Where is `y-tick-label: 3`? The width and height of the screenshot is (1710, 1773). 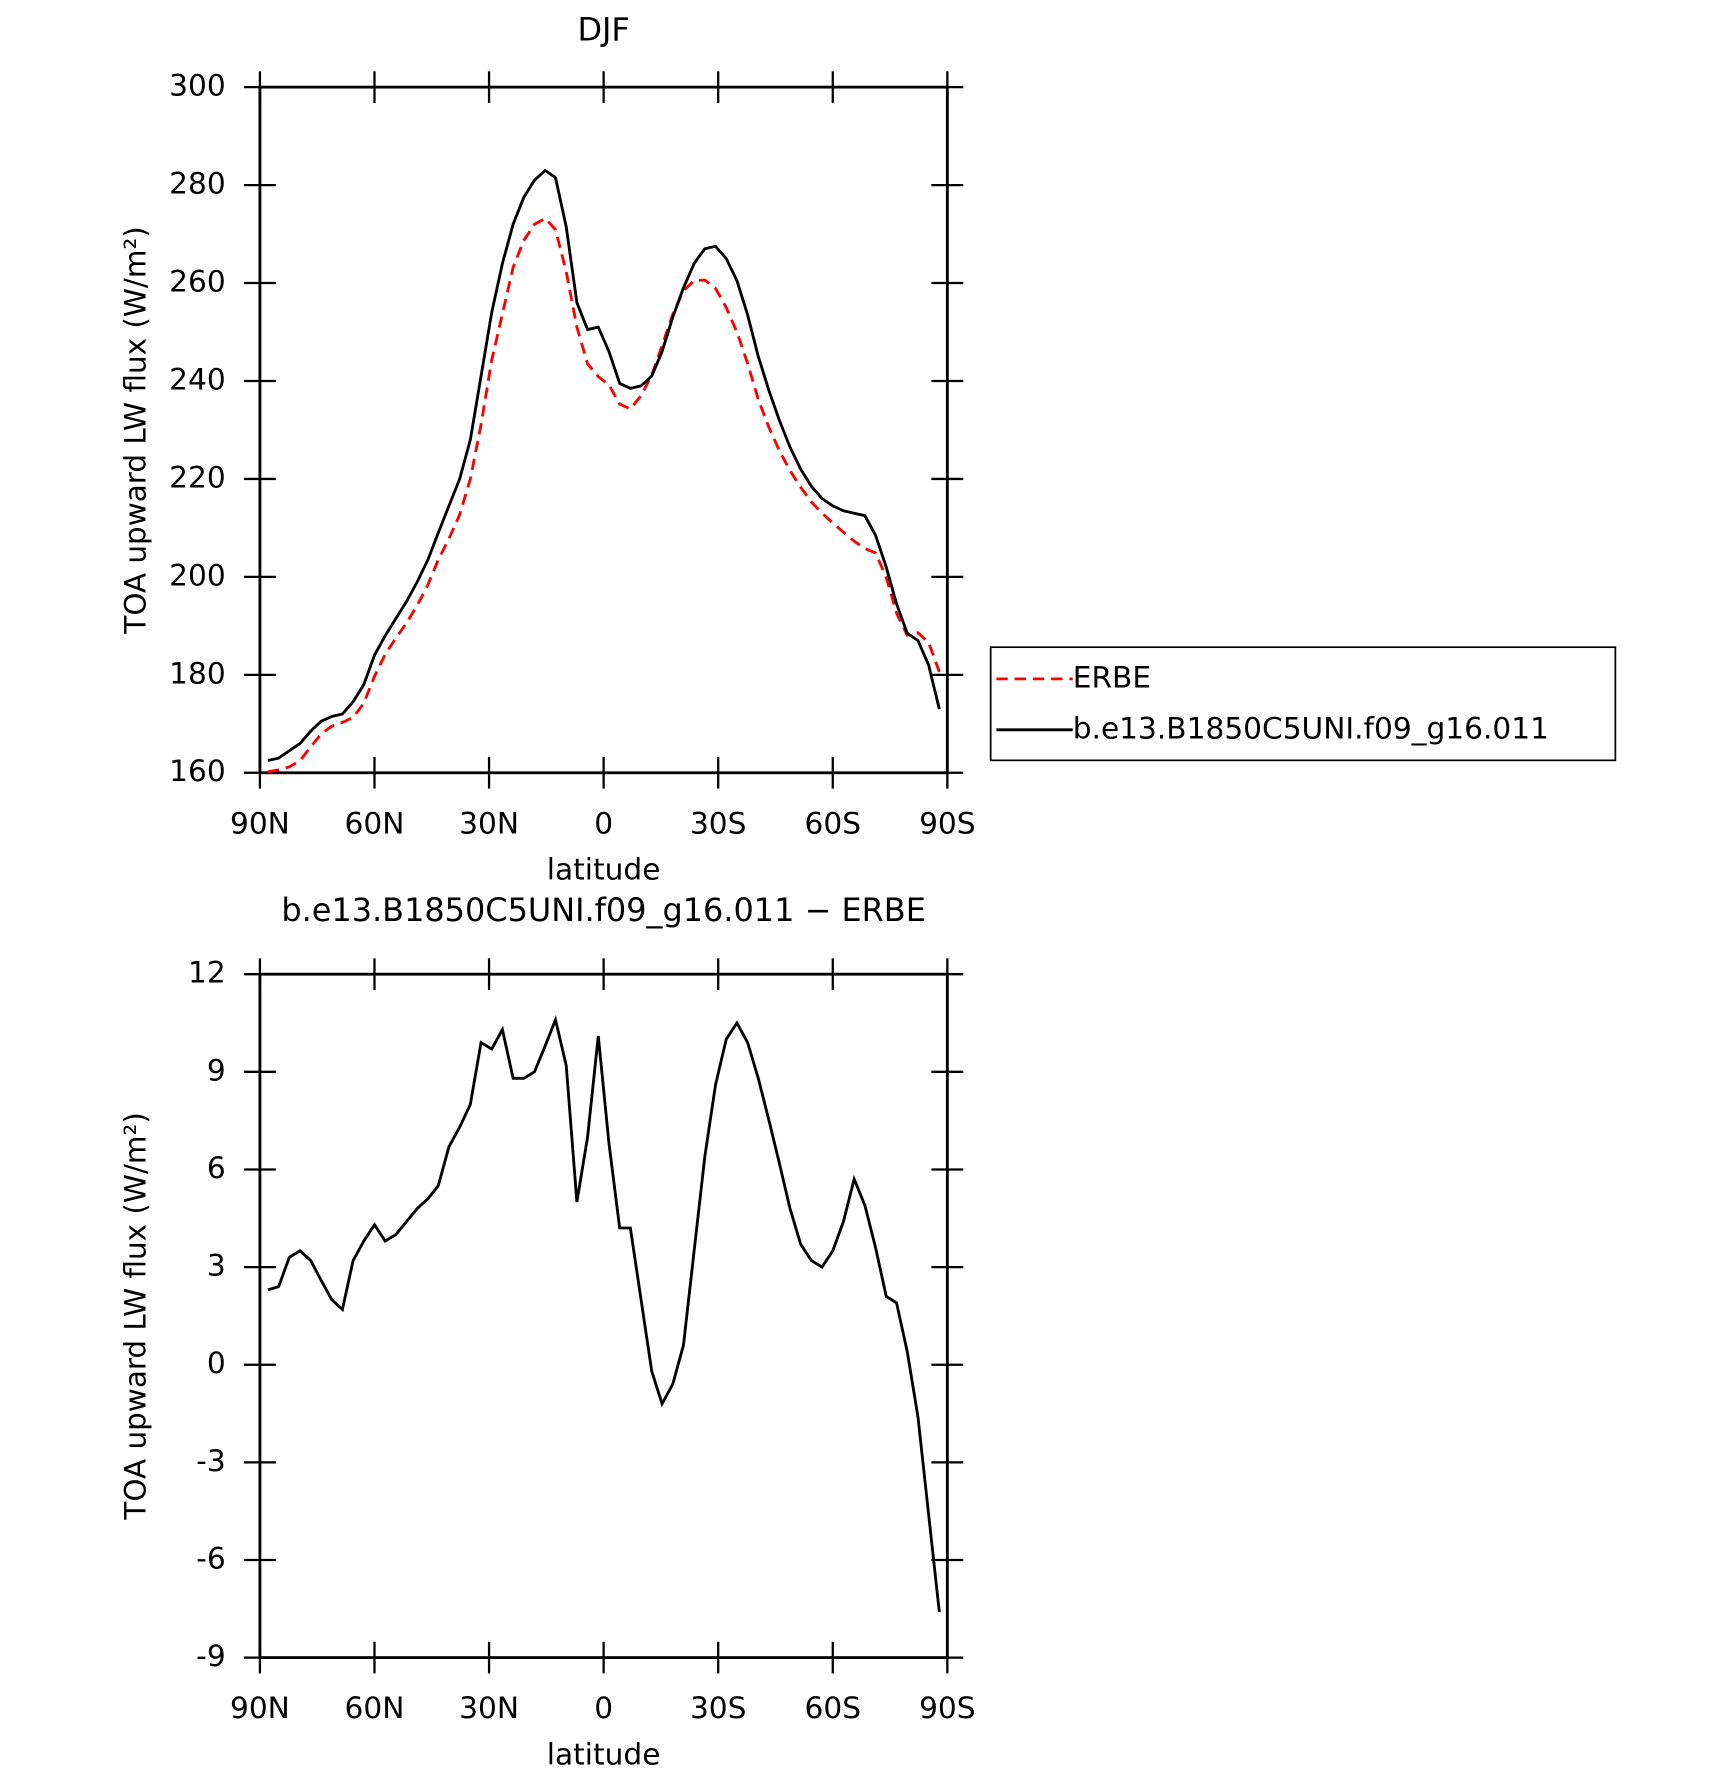 y-tick-label: 3 is located at coordinates (216, 1266).